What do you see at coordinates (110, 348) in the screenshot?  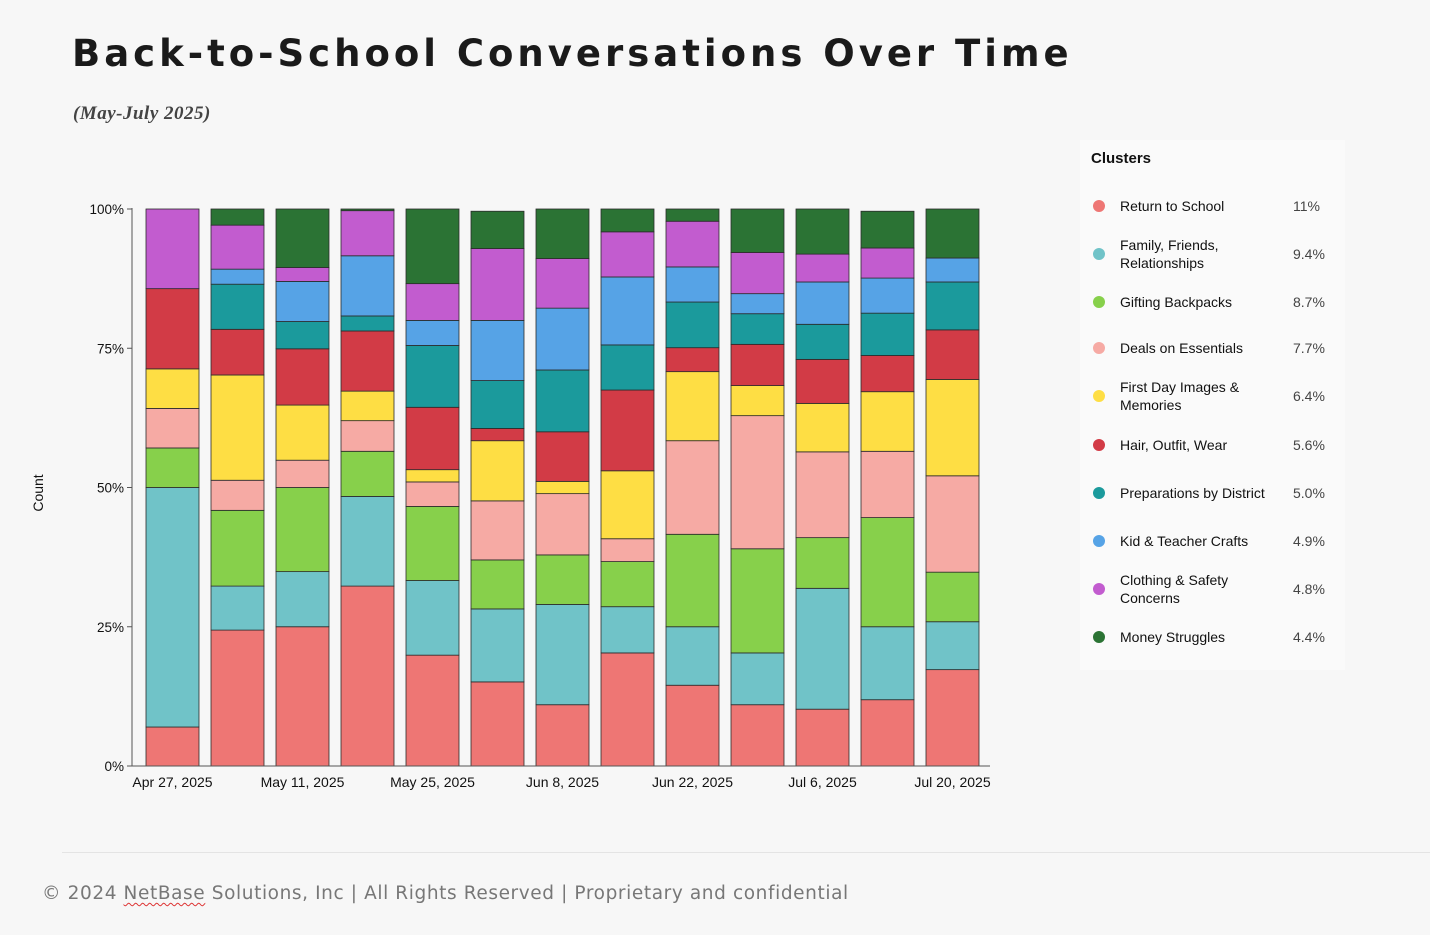 I see `y-tick-label: 75%` at bounding box center [110, 348].